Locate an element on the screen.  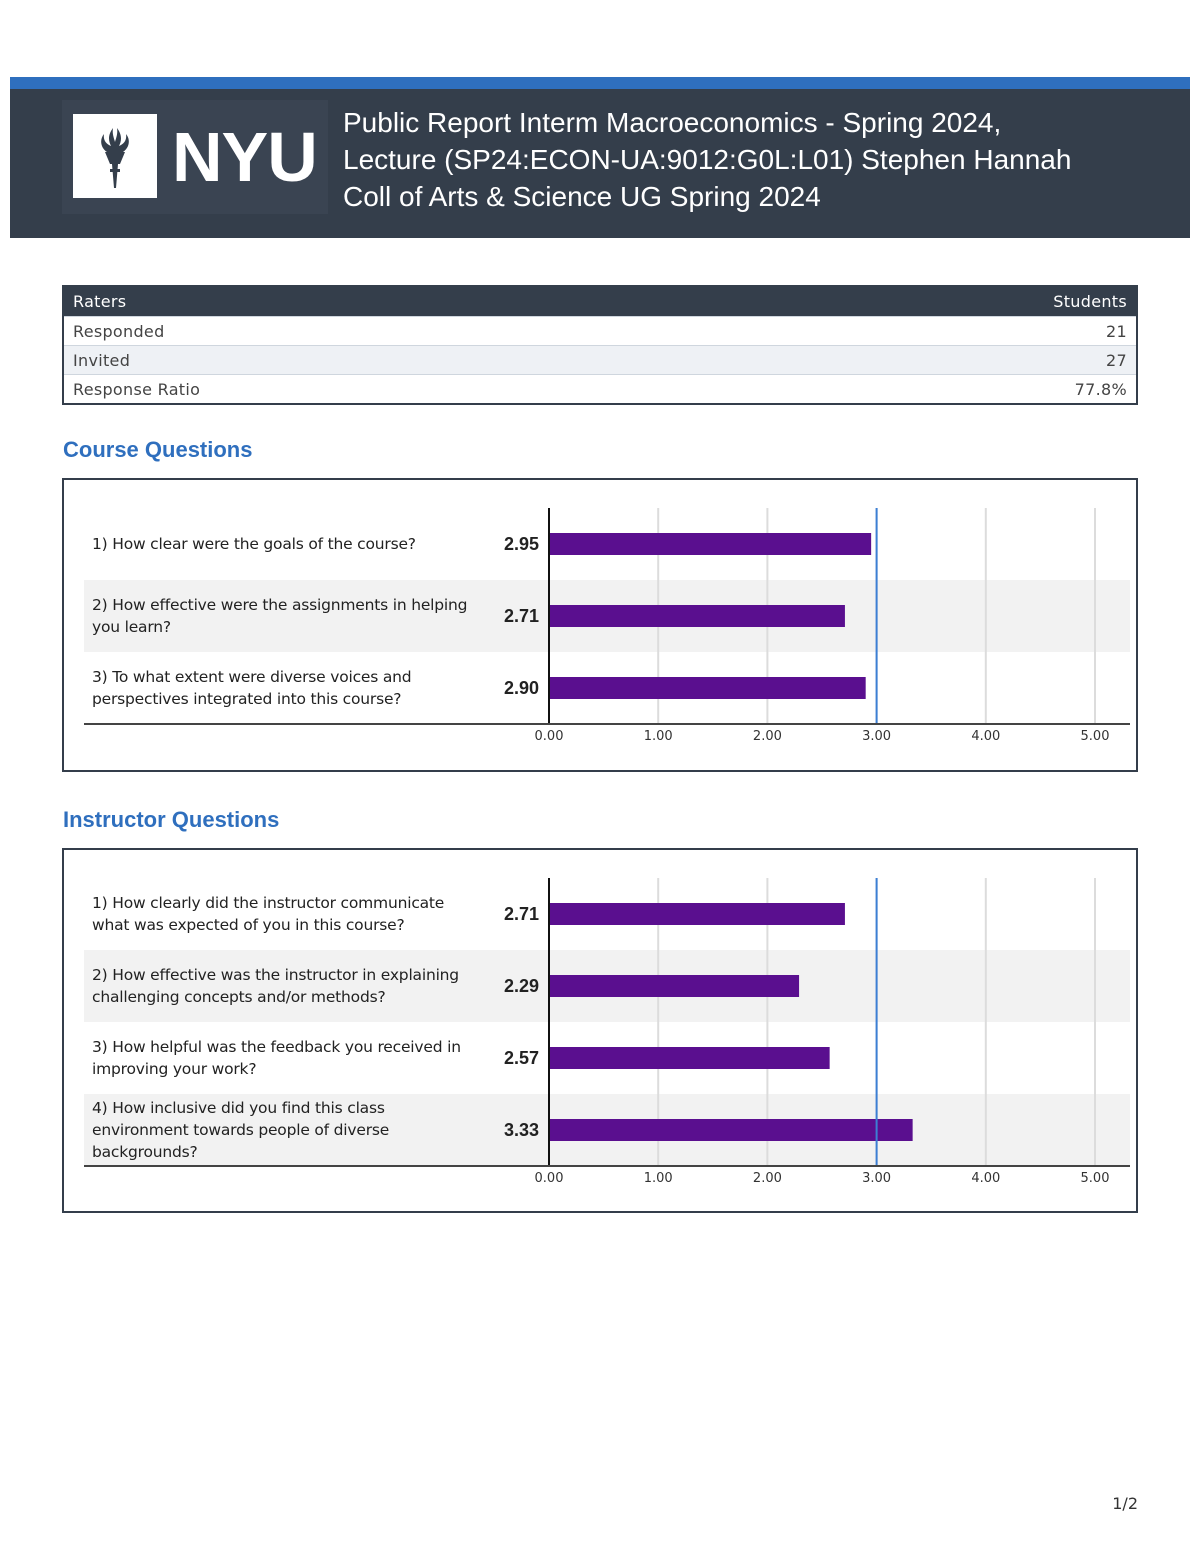
score-value: 2.29 is located at coordinates (521, 986).